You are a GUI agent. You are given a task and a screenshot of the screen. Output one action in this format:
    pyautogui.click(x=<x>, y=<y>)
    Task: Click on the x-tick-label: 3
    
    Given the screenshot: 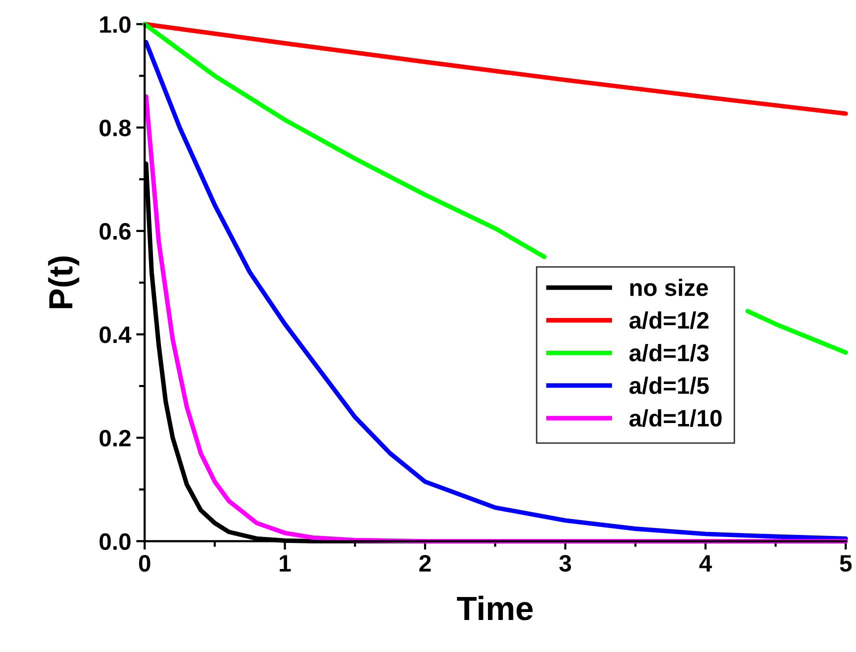 What is the action you would take?
    pyautogui.click(x=565, y=563)
    